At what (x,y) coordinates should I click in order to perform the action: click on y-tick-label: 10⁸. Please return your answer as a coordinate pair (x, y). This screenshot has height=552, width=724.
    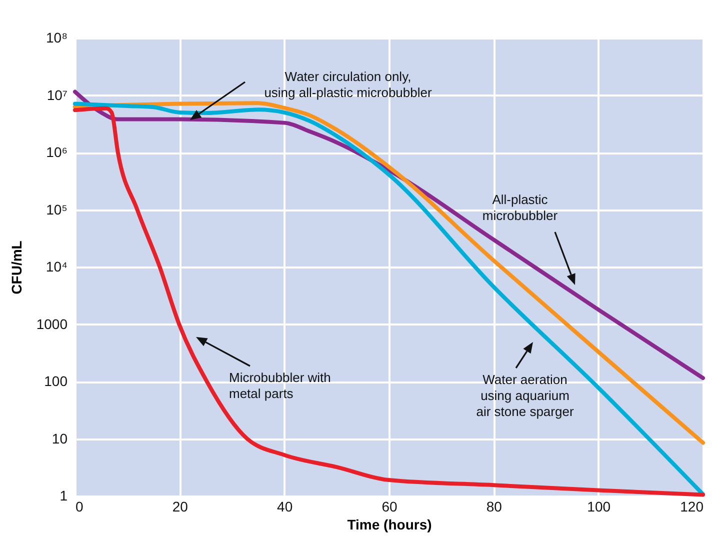
    Looking at the image, I should click on (57, 38).